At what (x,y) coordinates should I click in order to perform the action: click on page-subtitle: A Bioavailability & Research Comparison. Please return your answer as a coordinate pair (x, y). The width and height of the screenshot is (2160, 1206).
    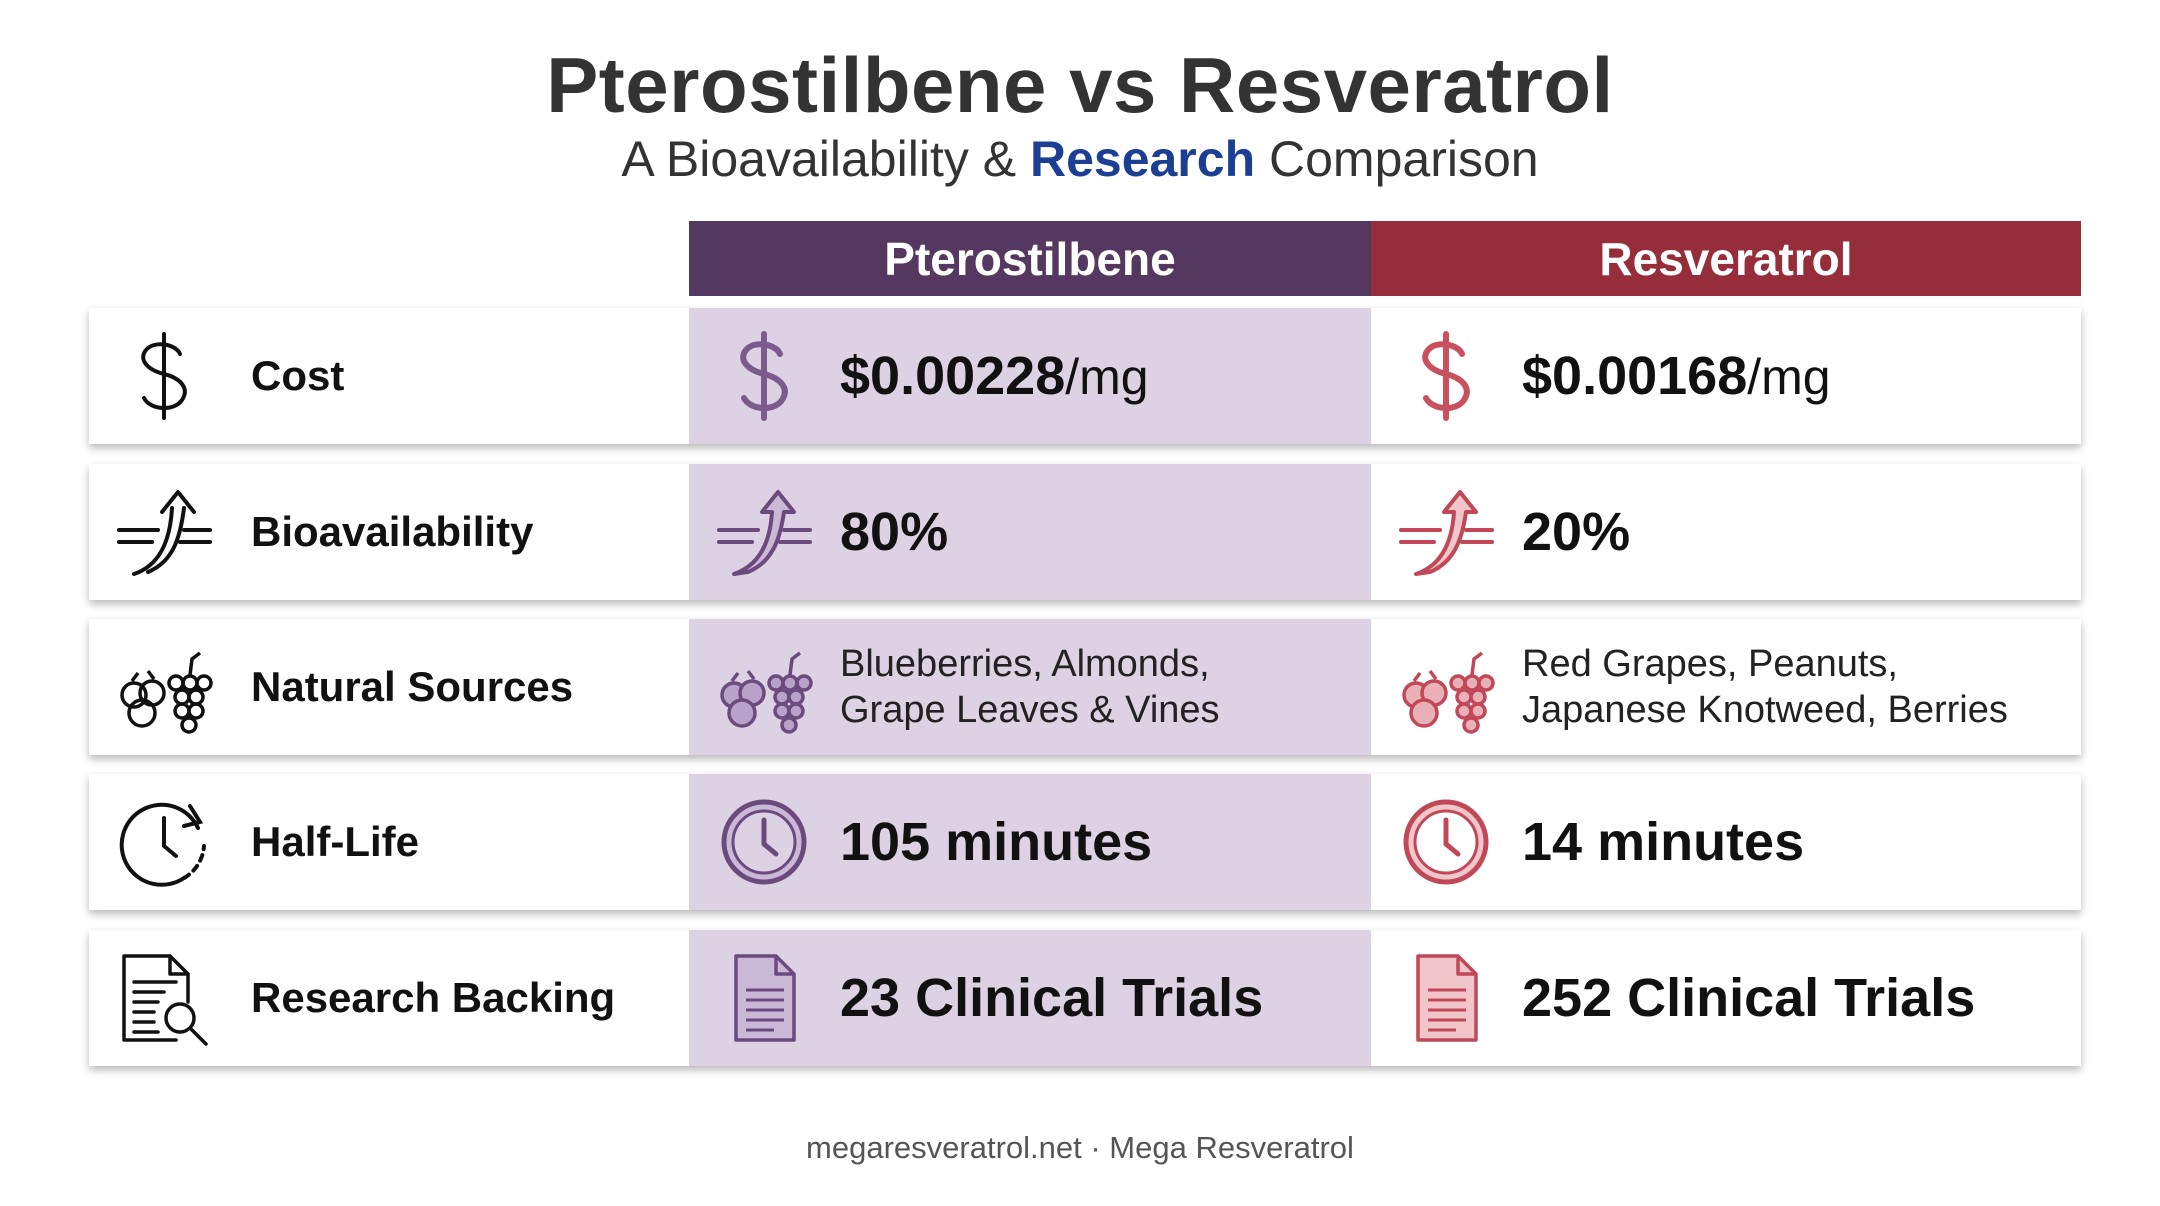
    Looking at the image, I should click on (1080, 159).